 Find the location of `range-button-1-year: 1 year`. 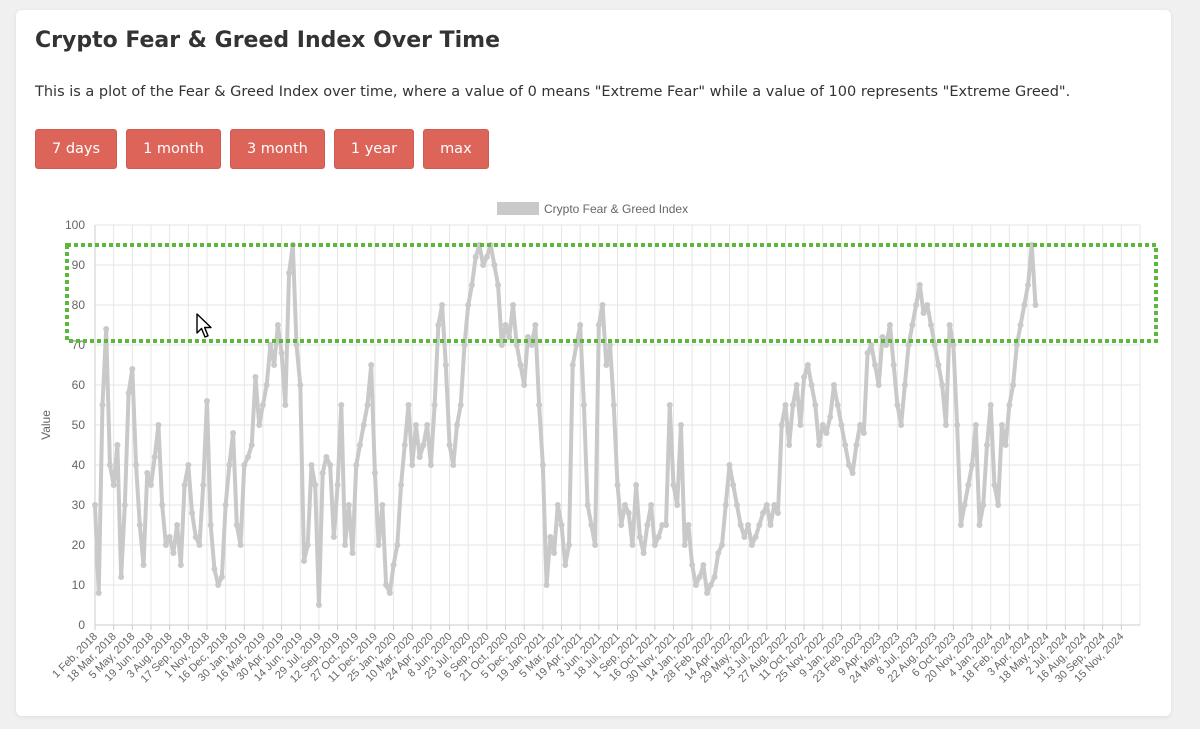

range-button-1-year: 1 year is located at coordinates (374, 149).